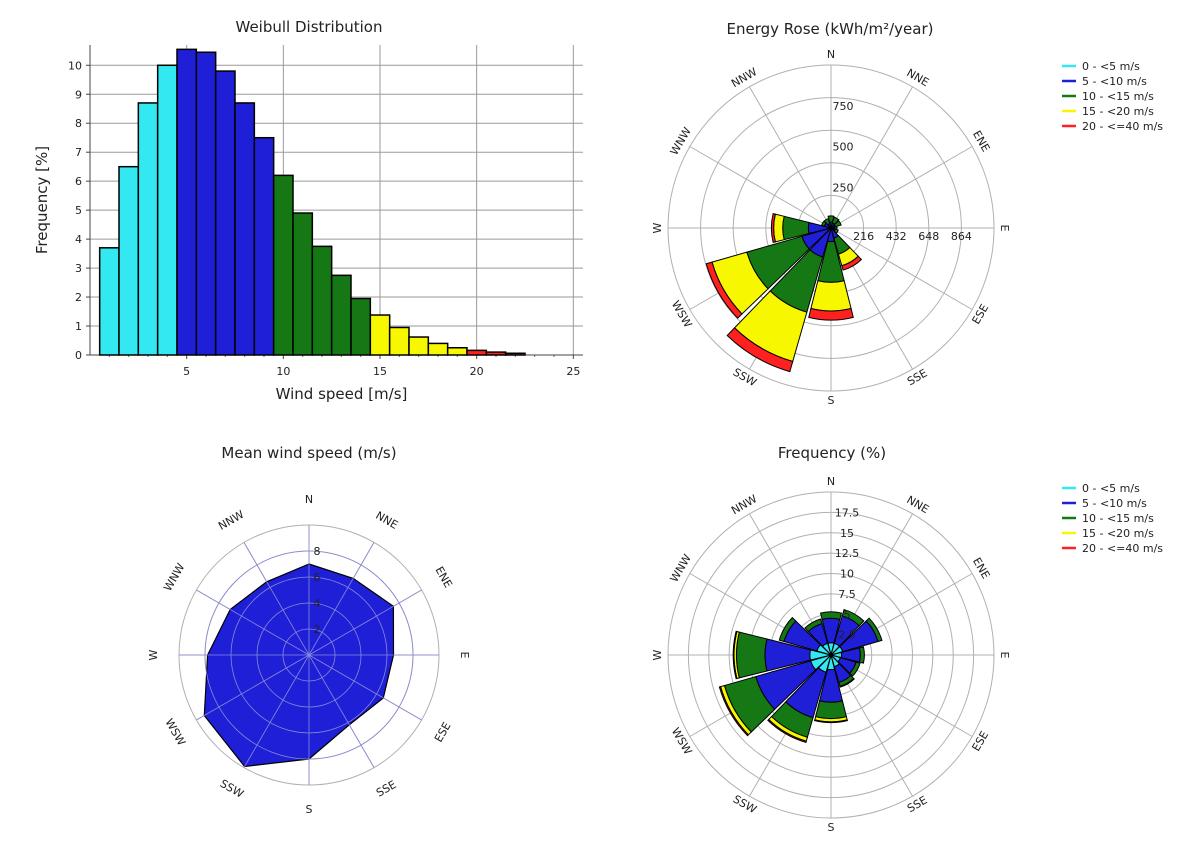 The width and height of the screenshot is (1200, 843). What do you see at coordinates (186, 371) in the screenshot?
I see `x-tick-label: 5` at bounding box center [186, 371].